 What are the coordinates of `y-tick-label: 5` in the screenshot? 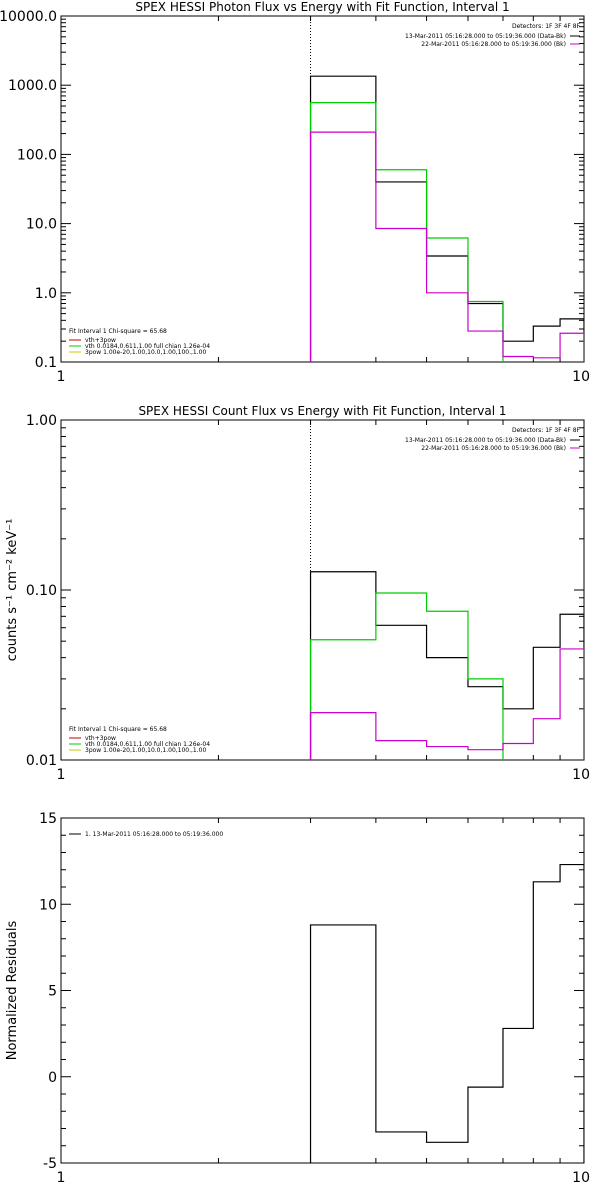 It's located at (52, 992).